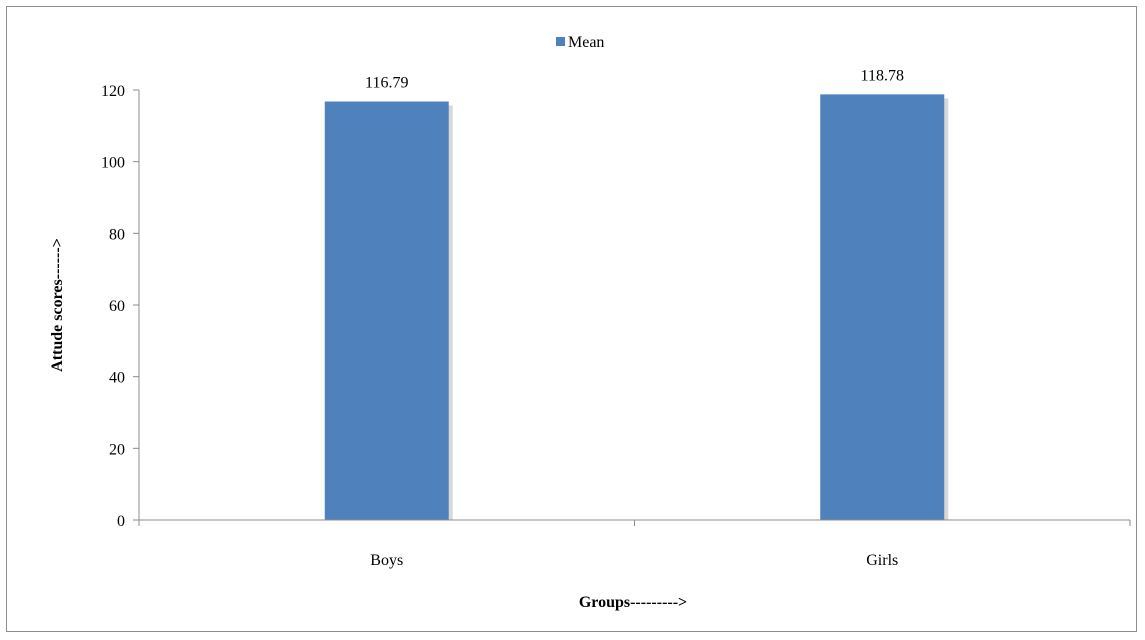  Describe the element at coordinates (386, 83) in the screenshot. I see `data-label: 116.79` at that location.